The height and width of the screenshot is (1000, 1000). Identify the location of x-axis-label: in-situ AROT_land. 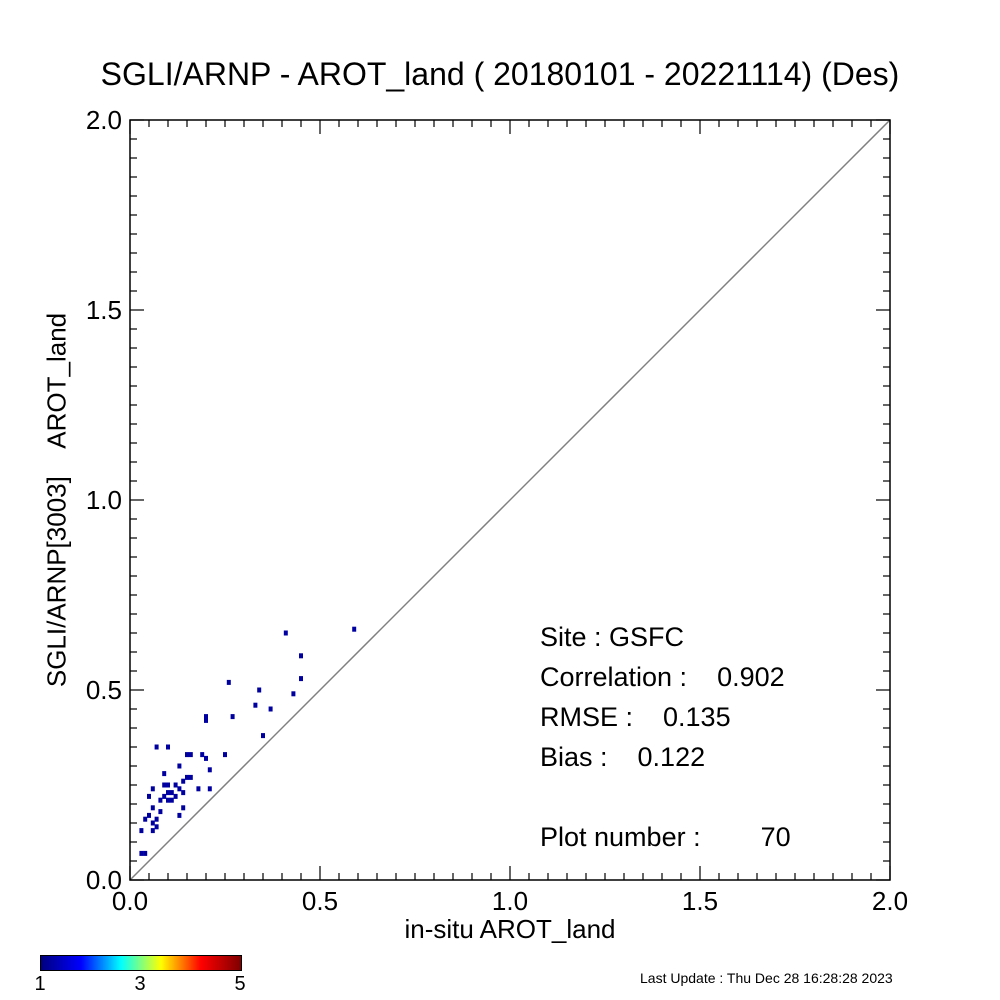
(510, 929).